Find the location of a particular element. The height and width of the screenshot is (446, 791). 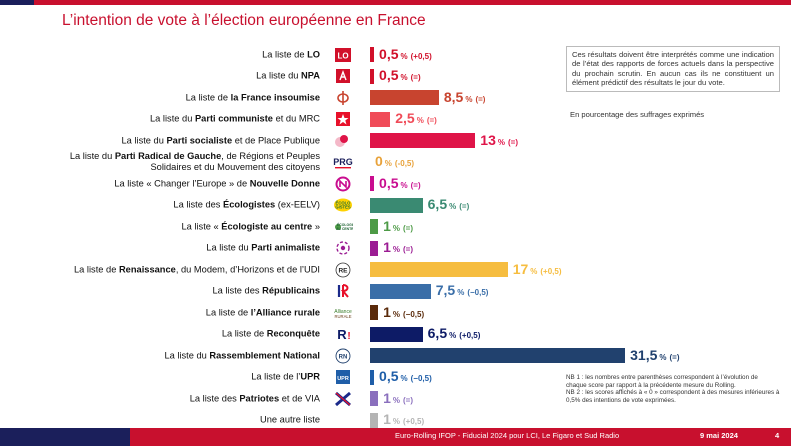

category-label-party: Rassemblement National is located at coordinates (264, 355).